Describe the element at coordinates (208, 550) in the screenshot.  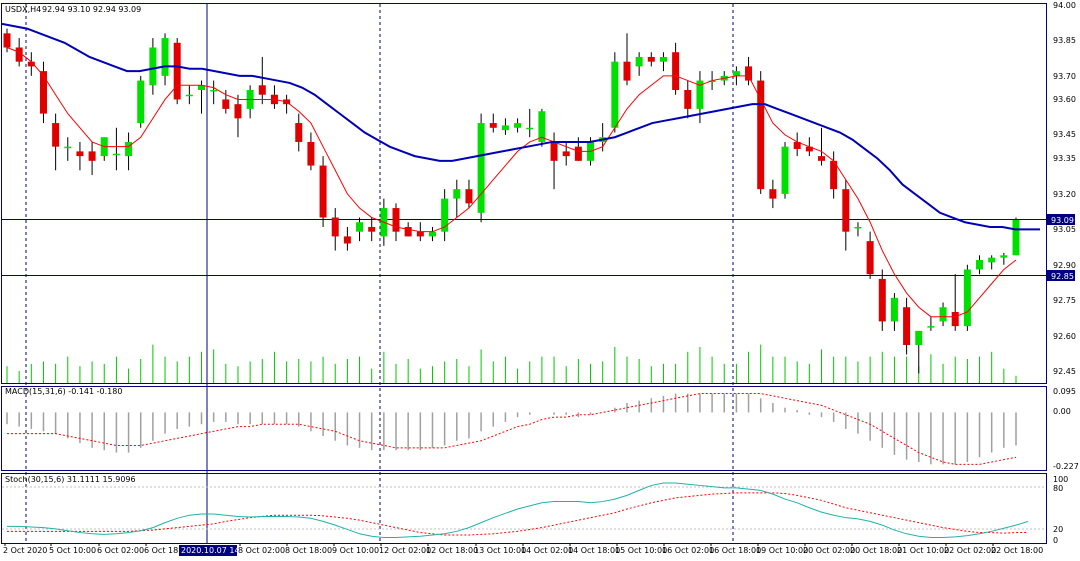
I see `crosshair-time-tag-bg` at that location.